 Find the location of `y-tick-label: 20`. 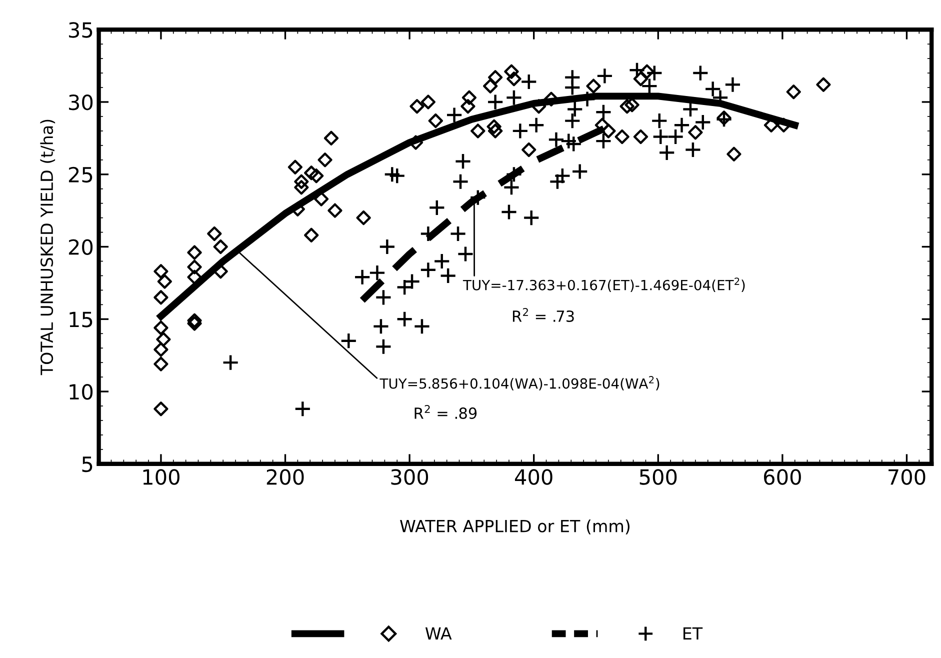

y-tick-label: 20 is located at coordinates (80, 247).